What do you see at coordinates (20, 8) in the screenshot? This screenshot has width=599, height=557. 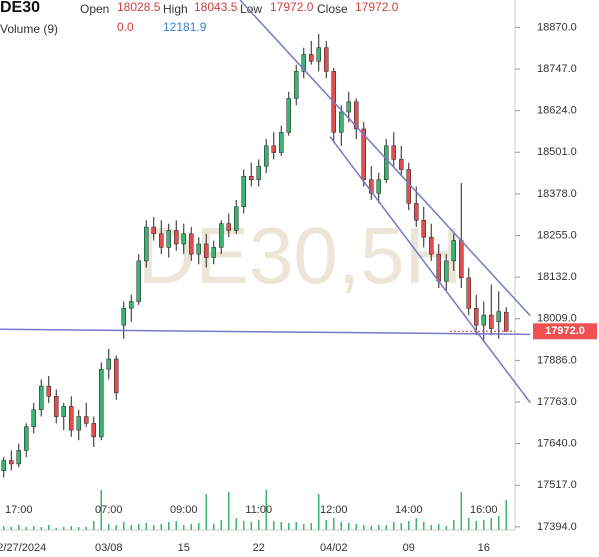 I see `symbol: DE30` at bounding box center [20, 8].